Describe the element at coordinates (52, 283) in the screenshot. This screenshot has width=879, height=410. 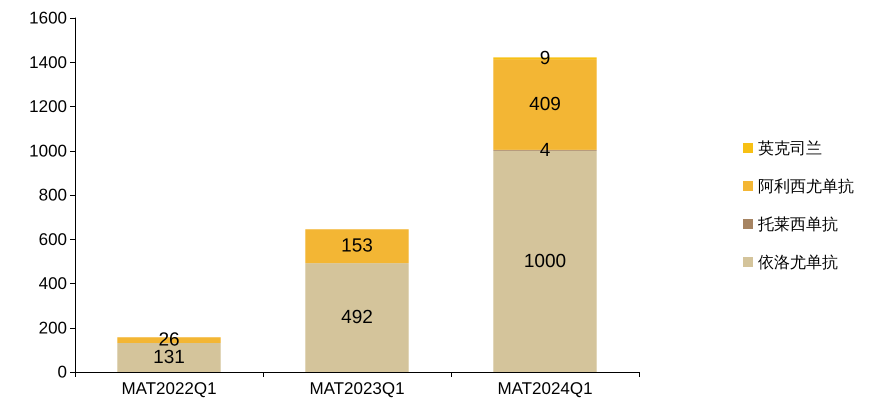
I see `y-tick-label: 400` at that location.